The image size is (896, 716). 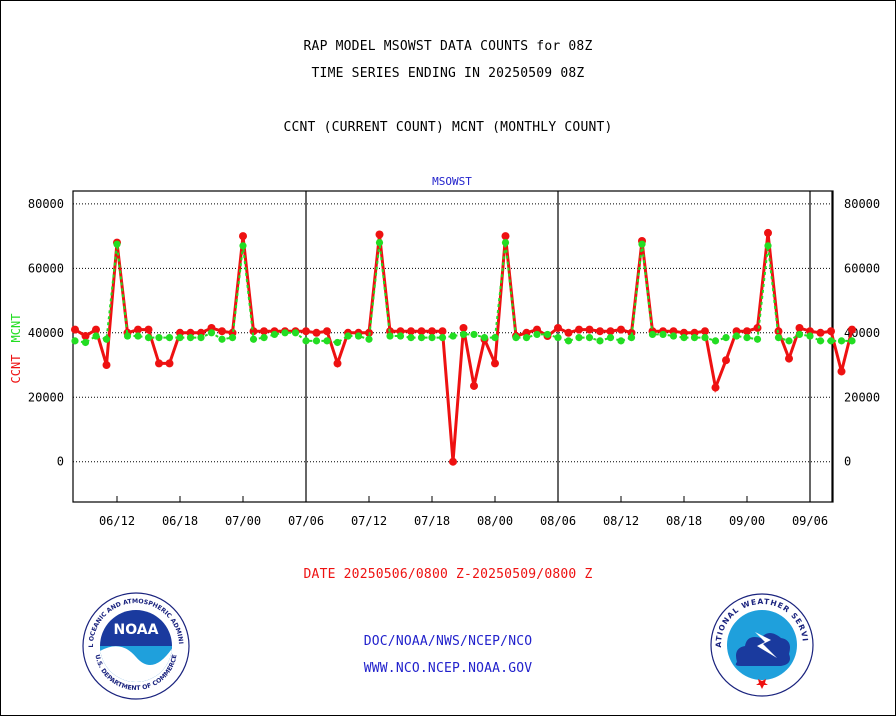 What do you see at coordinates (847, 462) in the screenshot?
I see `y-tick-label-right: 0` at bounding box center [847, 462].